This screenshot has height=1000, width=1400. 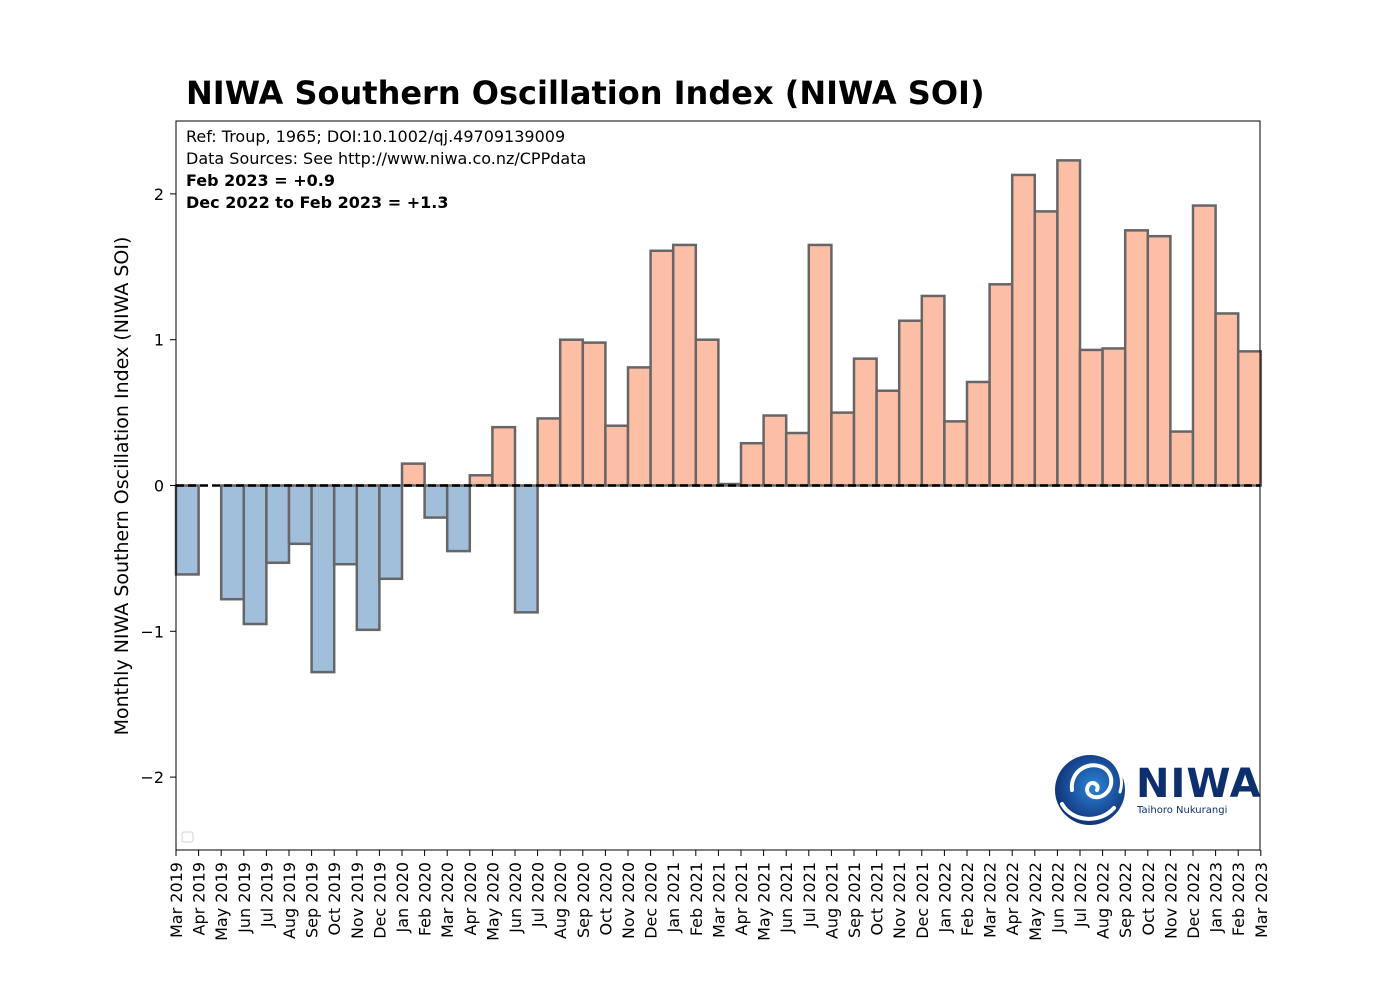 I want to click on bar-jan-2023, so click(x=1227, y=399).